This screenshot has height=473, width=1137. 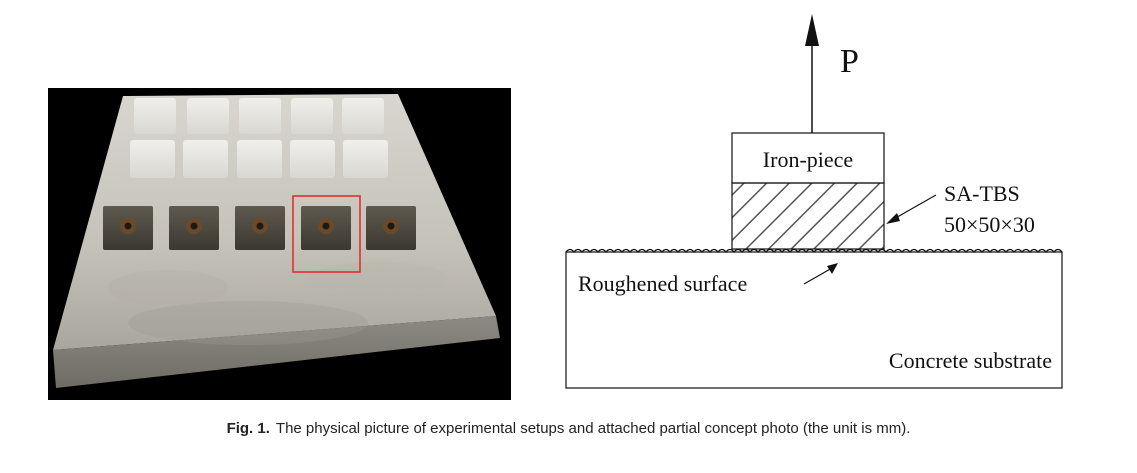 What do you see at coordinates (808, 159) in the screenshot?
I see `iron-piece-label: Iron-piece` at bounding box center [808, 159].